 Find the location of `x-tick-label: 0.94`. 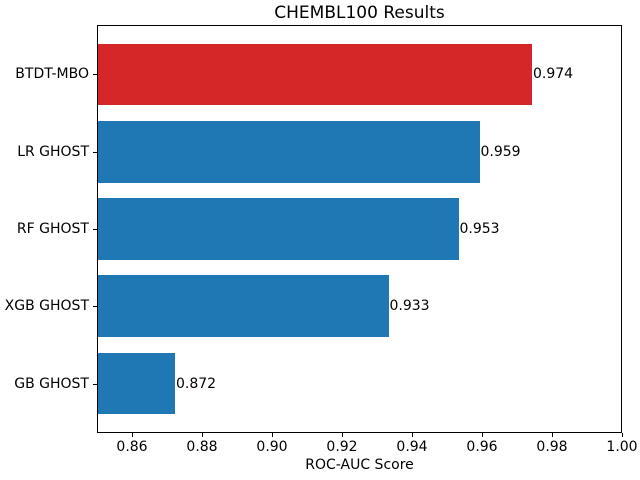

x-tick-label: 0.94 is located at coordinates (412, 447).